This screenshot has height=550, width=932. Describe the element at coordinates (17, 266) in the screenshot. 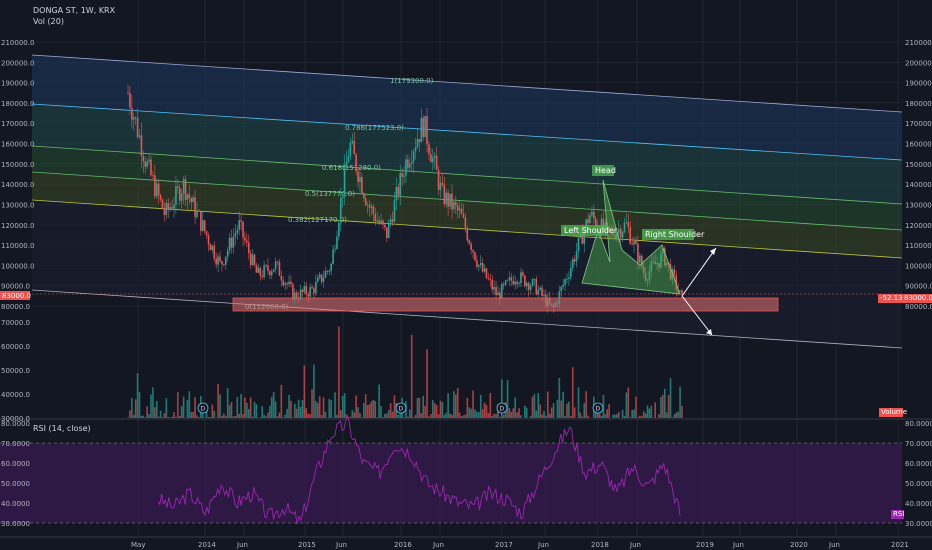

I see `price-tick-left-2: 100000.0` at that location.